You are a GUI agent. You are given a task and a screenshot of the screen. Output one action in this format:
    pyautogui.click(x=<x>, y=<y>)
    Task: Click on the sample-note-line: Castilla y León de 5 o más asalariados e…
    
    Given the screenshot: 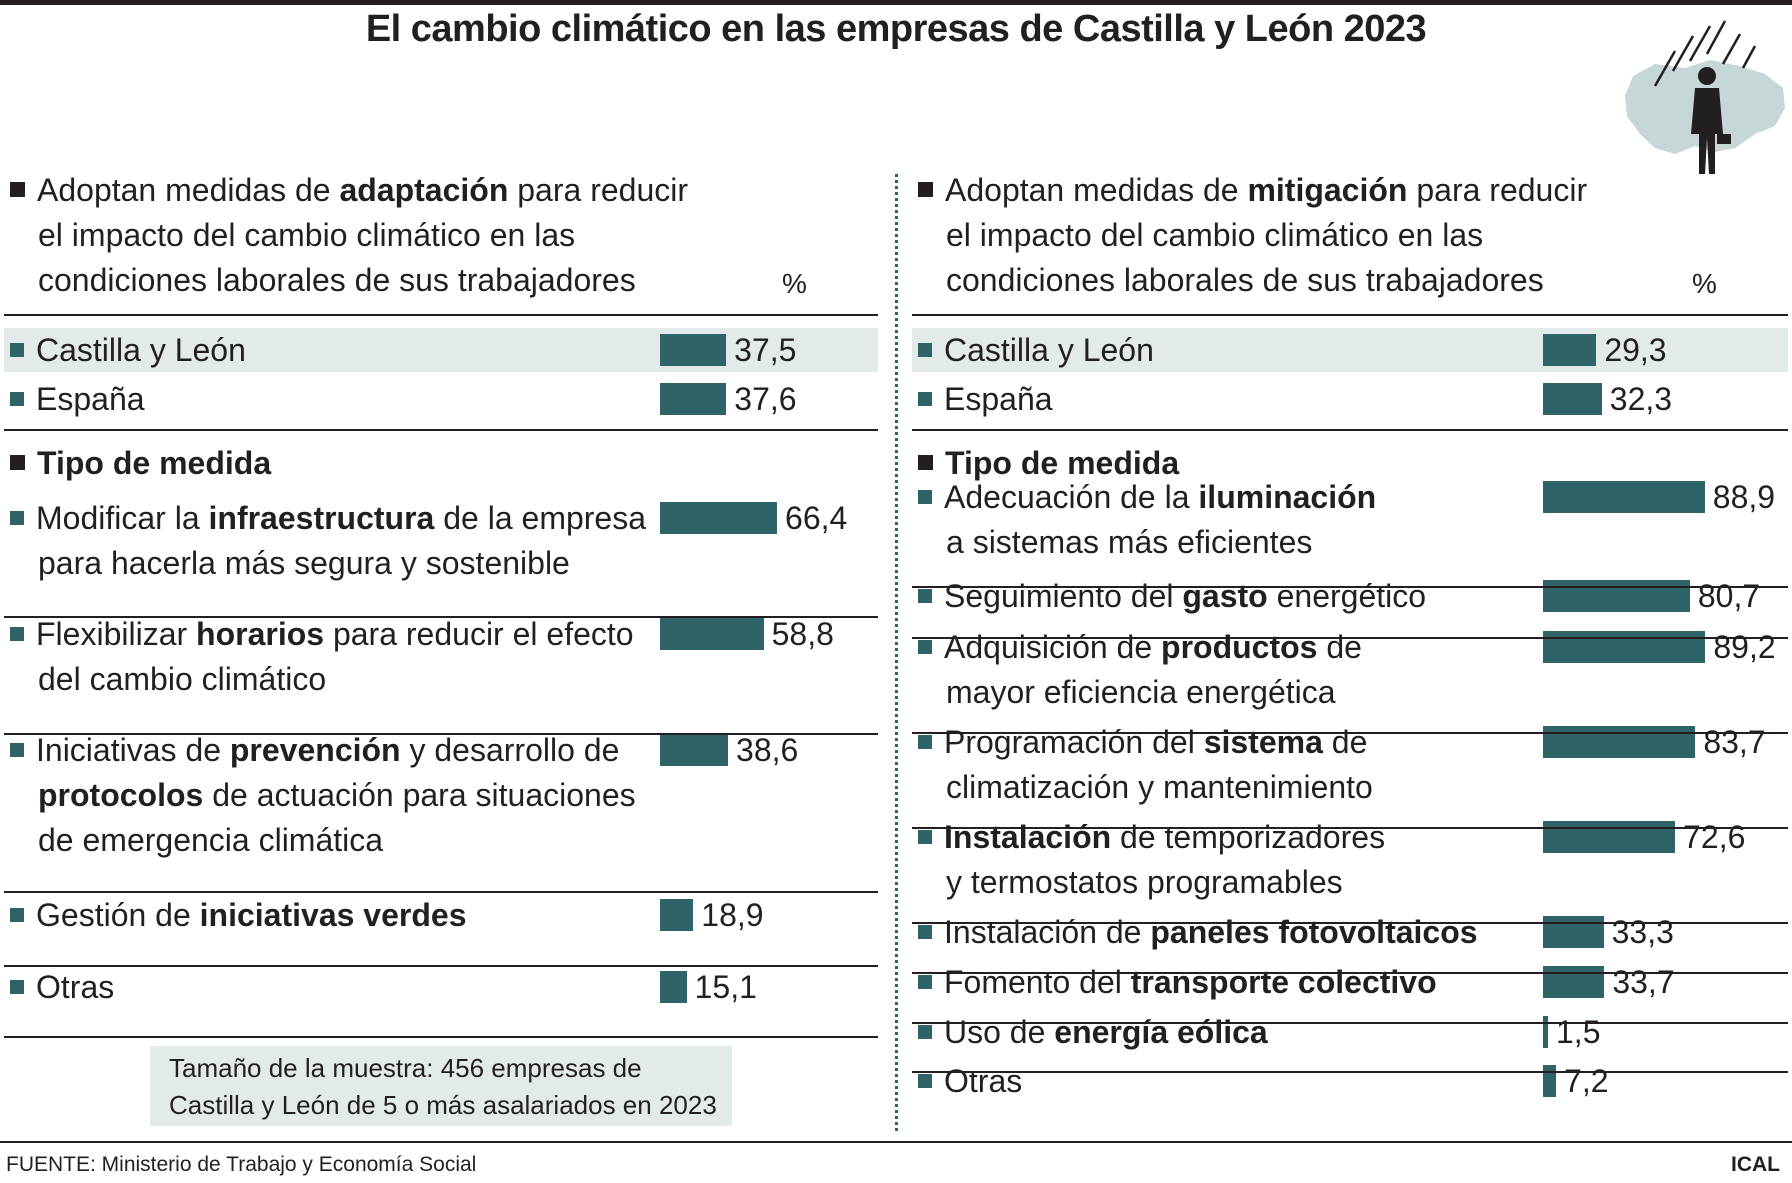 What is the action you would take?
    pyautogui.click(x=443, y=1105)
    